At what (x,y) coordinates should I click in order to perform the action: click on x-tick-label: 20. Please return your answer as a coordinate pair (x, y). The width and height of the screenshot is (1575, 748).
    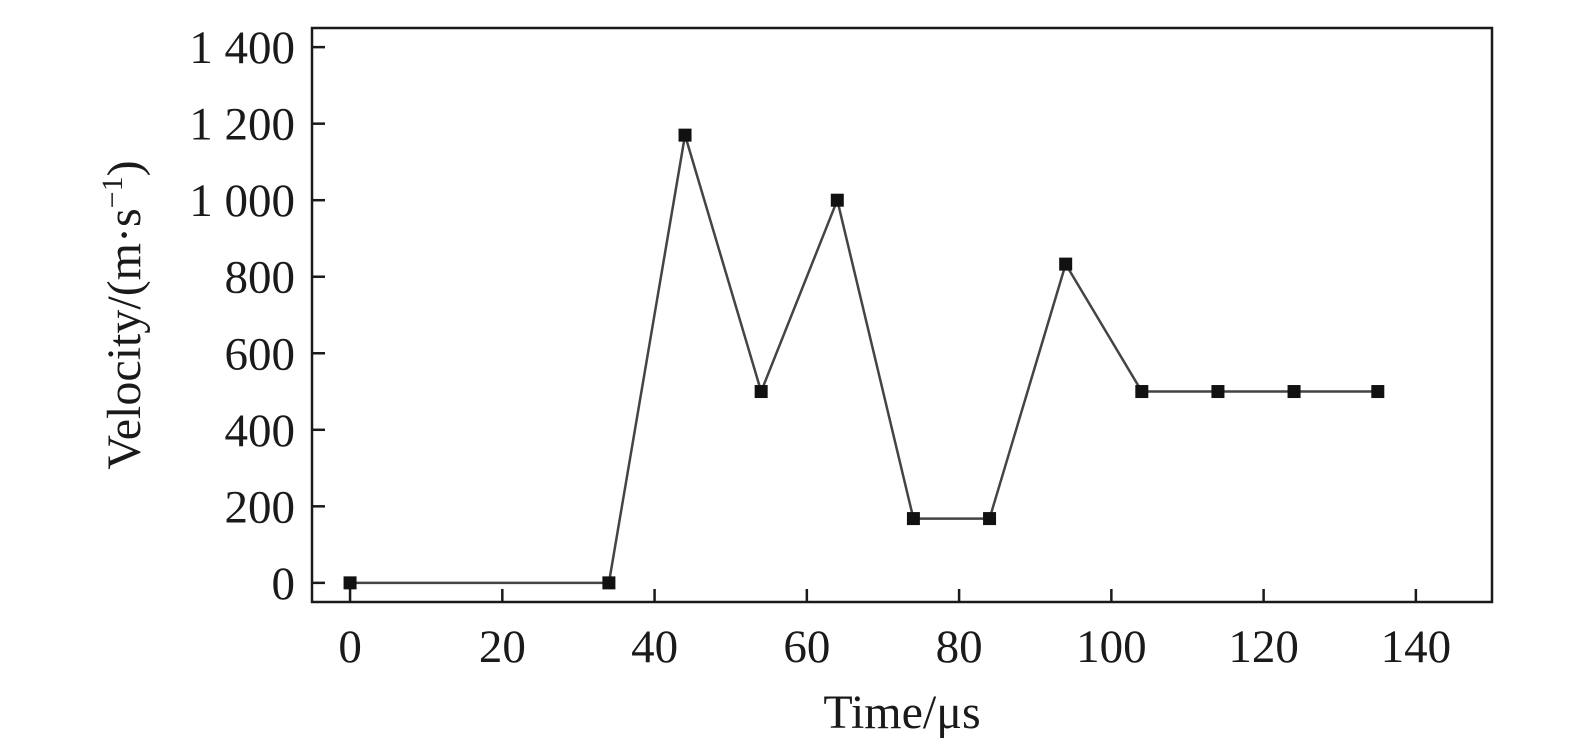
    Looking at the image, I should click on (502, 647).